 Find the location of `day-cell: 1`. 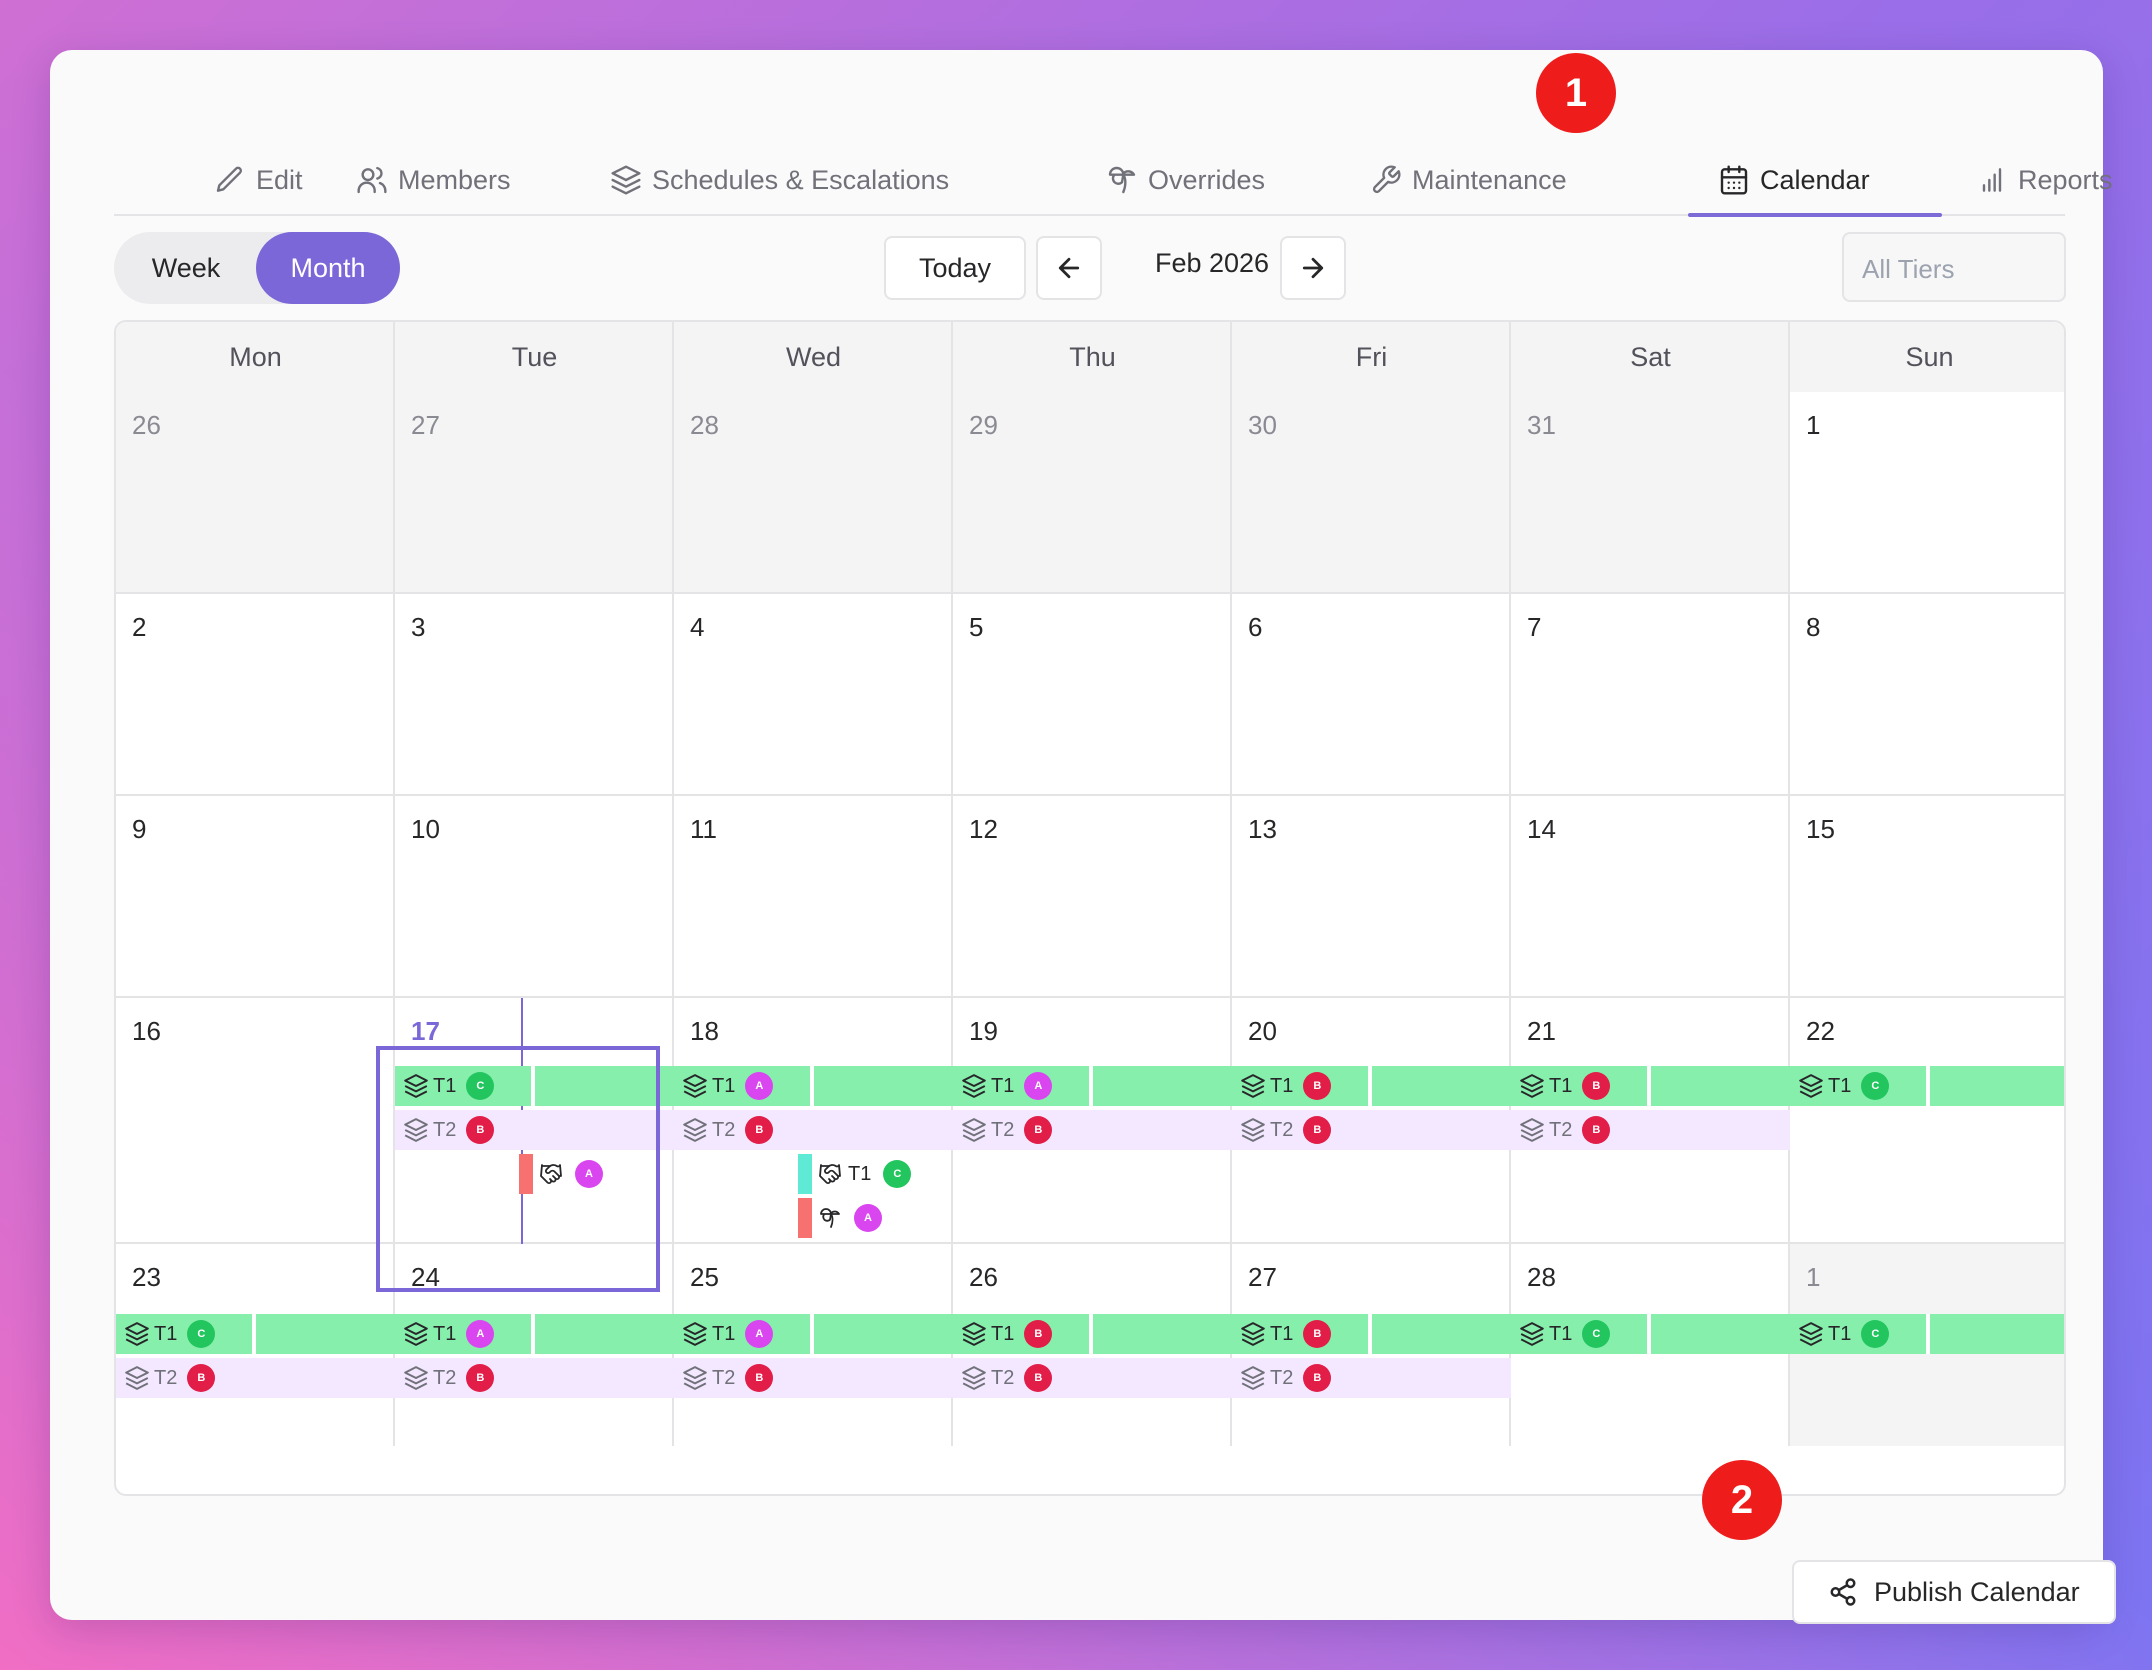

day-cell: 1 is located at coordinates (1927, 493).